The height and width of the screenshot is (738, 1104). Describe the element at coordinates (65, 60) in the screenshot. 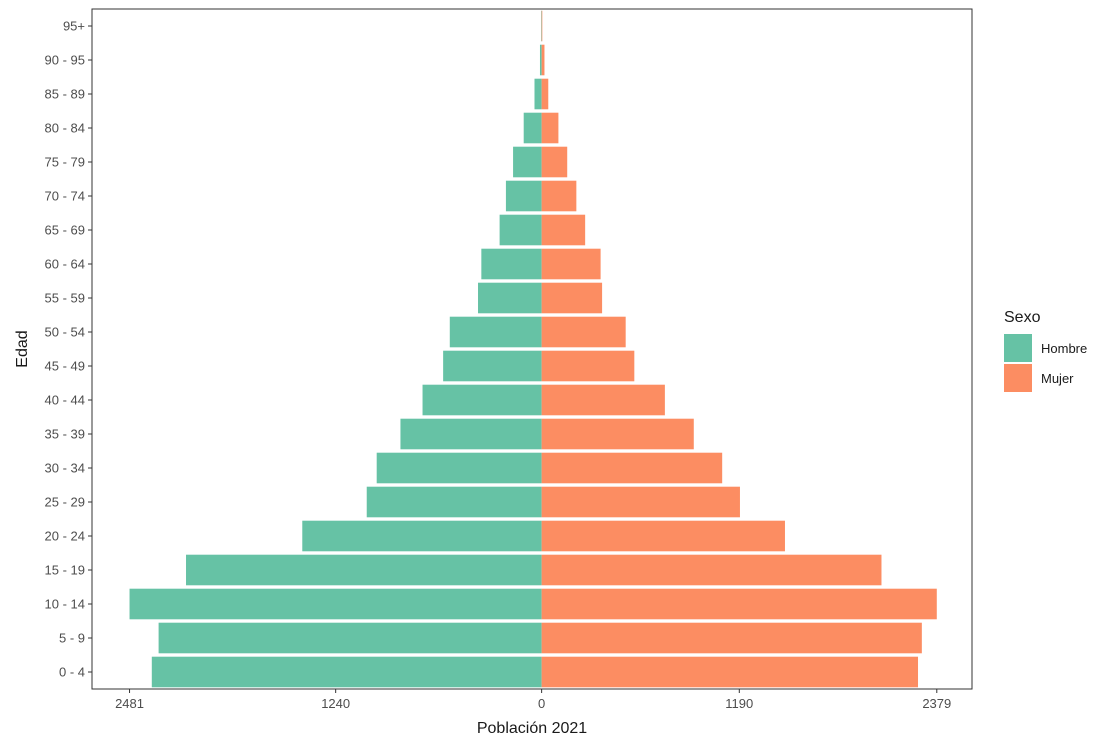

I see `y-tick-label-90-95: 90 - 95` at that location.